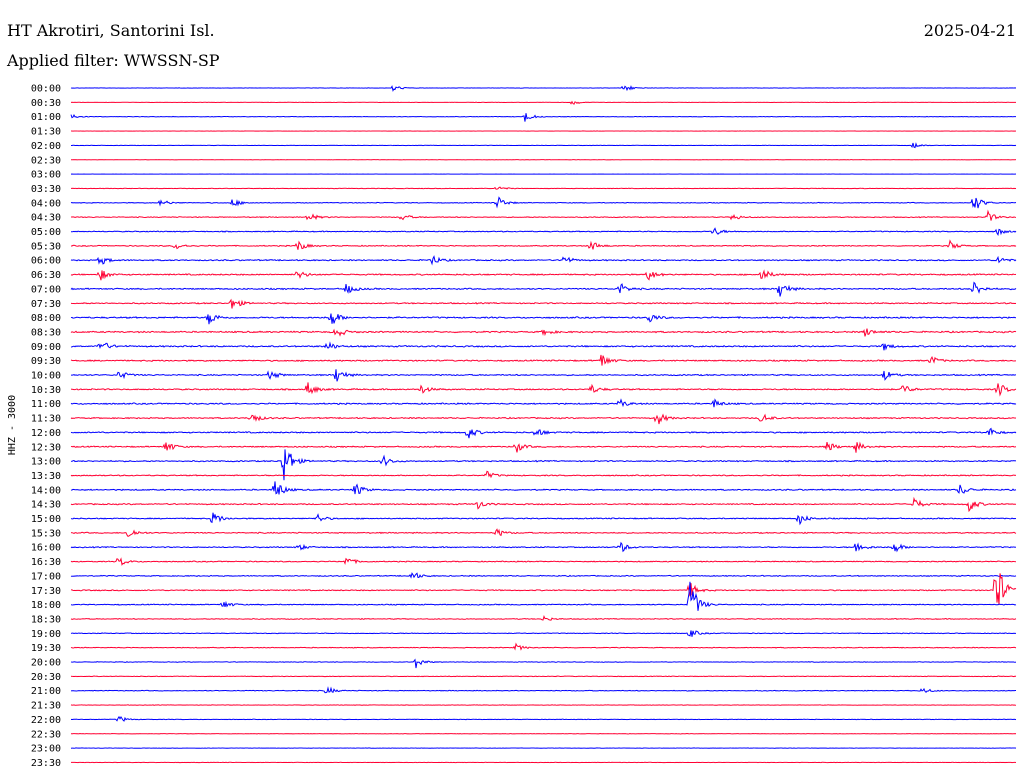 The width and height of the screenshot is (1024, 780). Describe the element at coordinates (46, 476) in the screenshot. I see `tick-label-1330: 13:30` at that location.